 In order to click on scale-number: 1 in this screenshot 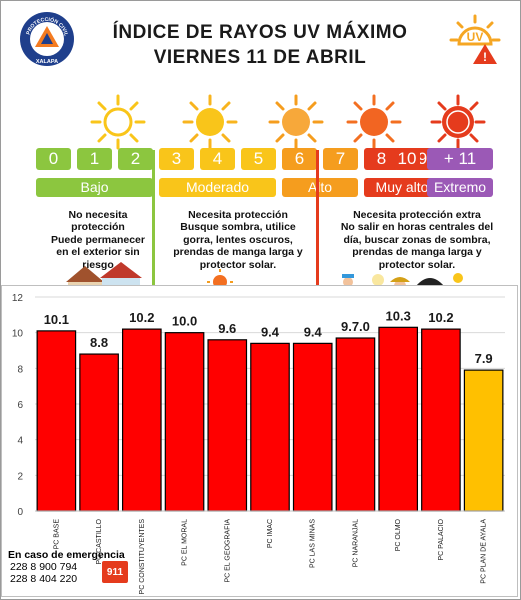, I will do `click(94, 159)`.